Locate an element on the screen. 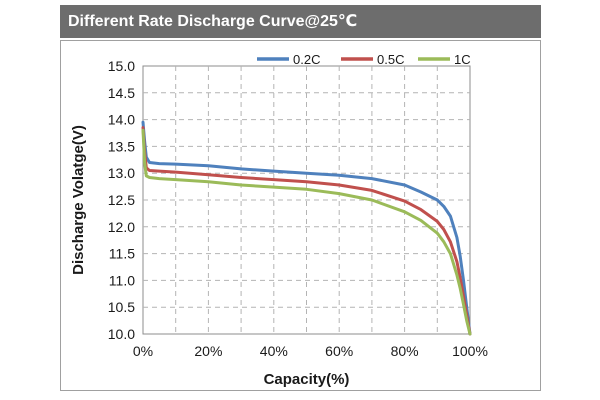 The height and width of the screenshot is (400, 600). x-tick-label: 60% is located at coordinates (339, 351).